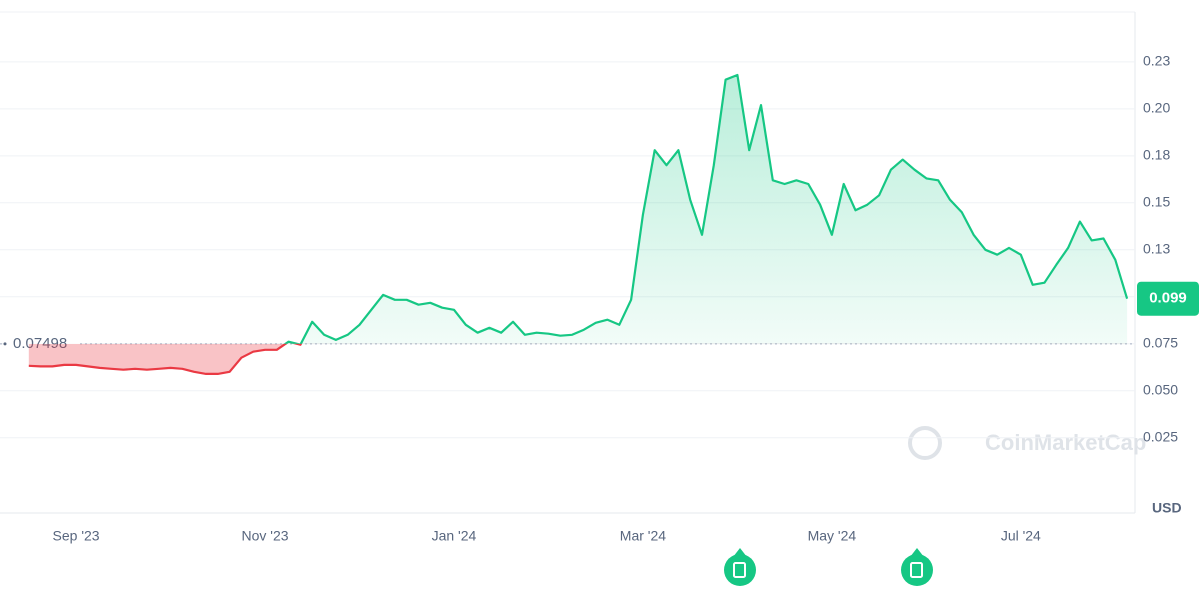 This screenshot has height=590, width=1200. What do you see at coordinates (1160, 343) in the screenshot?
I see `y-tick-label: 0.075` at bounding box center [1160, 343].